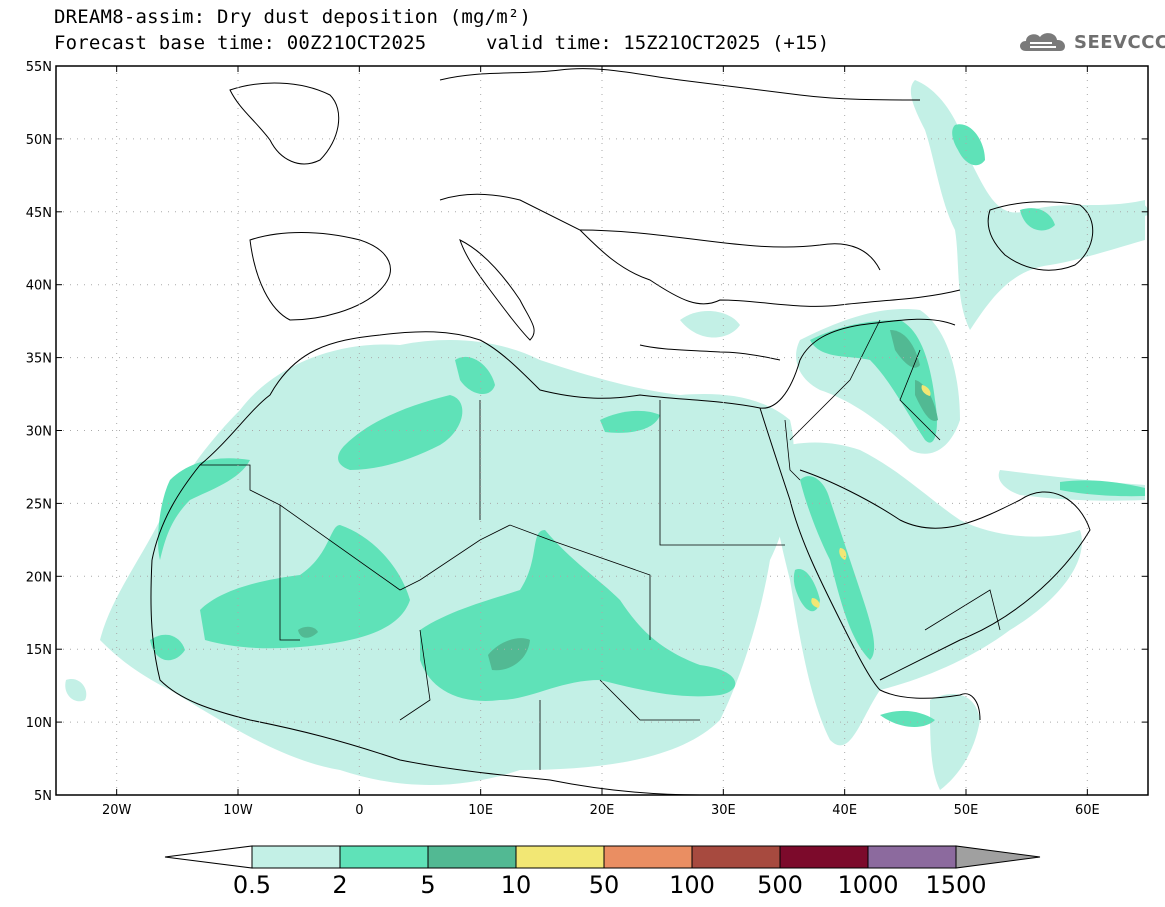  Describe the element at coordinates (39, 723) in the screenshot. I see `lat-tick-label: 10N` at that location.